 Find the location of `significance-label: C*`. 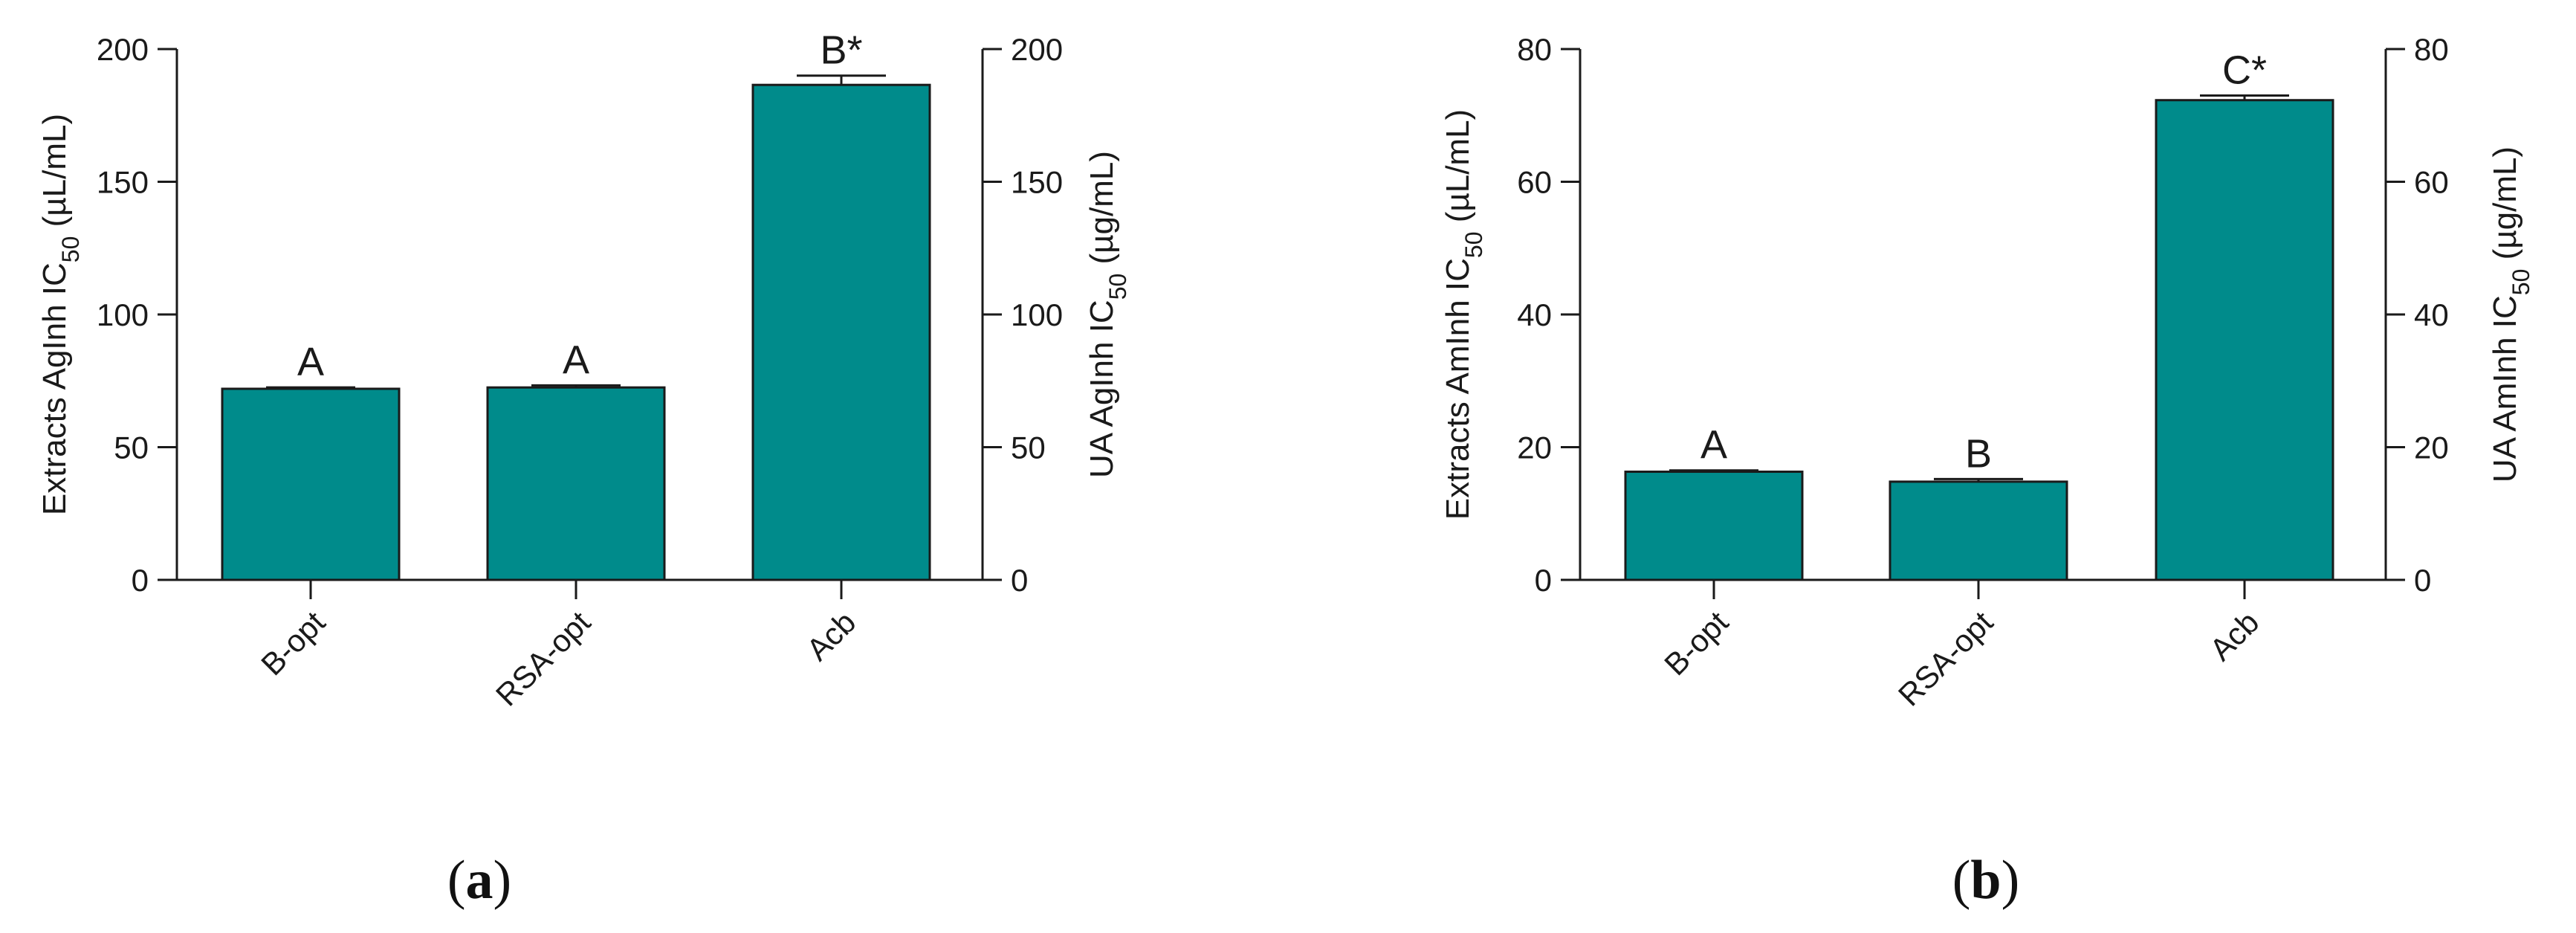

significance-label: C* is located at coordinates (2244, 70).